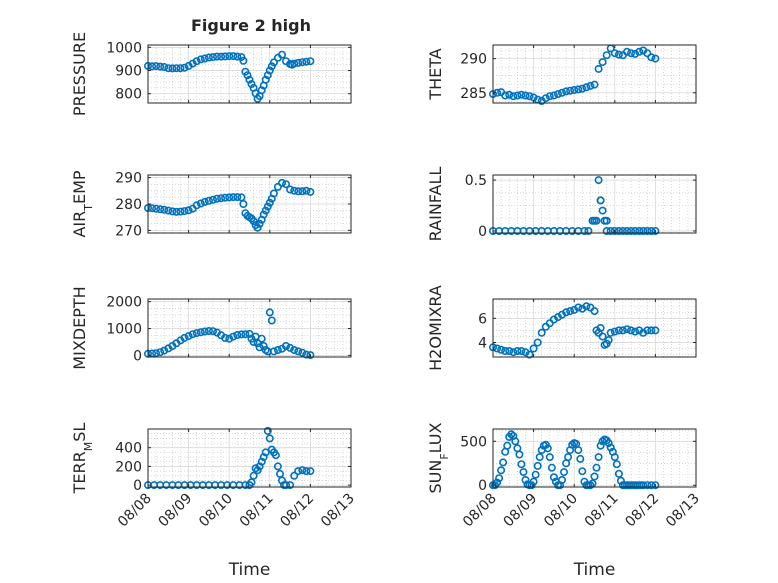  I want to click on subplot-5: 0 1000 2000 MIXDEPTH, so click(211, 328).